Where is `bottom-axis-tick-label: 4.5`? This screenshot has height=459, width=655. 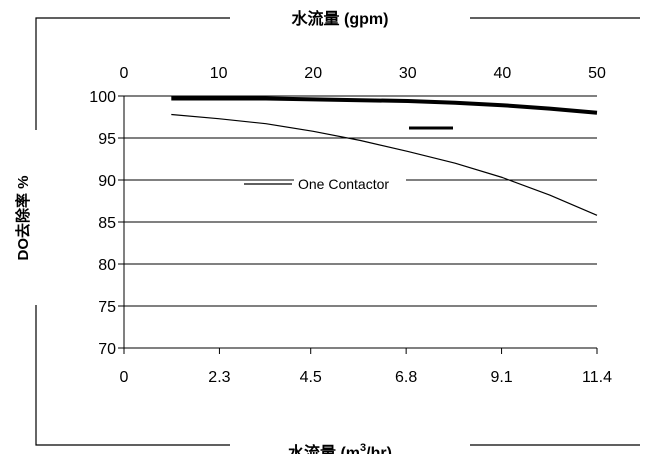 bottom-axis-tick-label: 4.5 is located at coordinates (311, 377).